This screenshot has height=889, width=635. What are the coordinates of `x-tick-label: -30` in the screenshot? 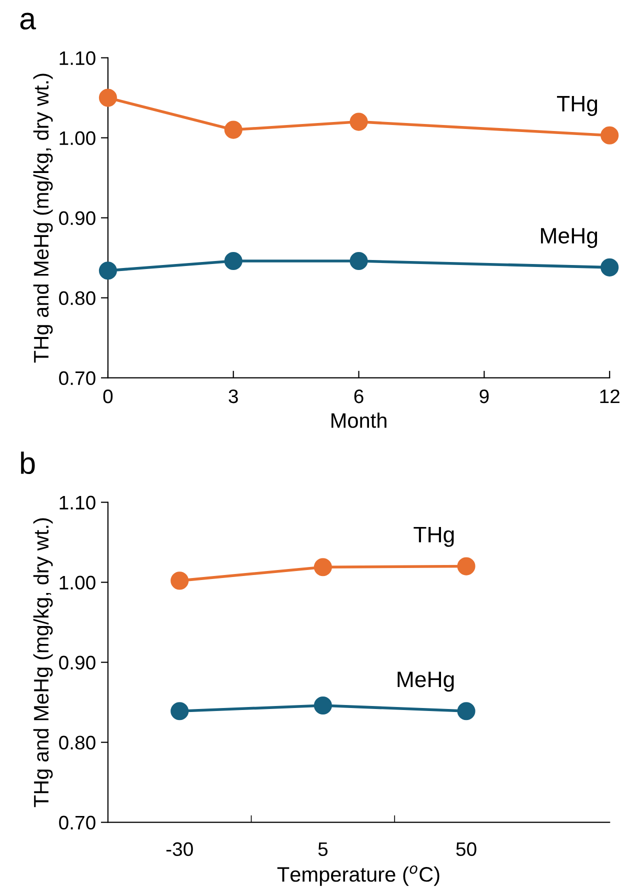 It's located at (179, 849).